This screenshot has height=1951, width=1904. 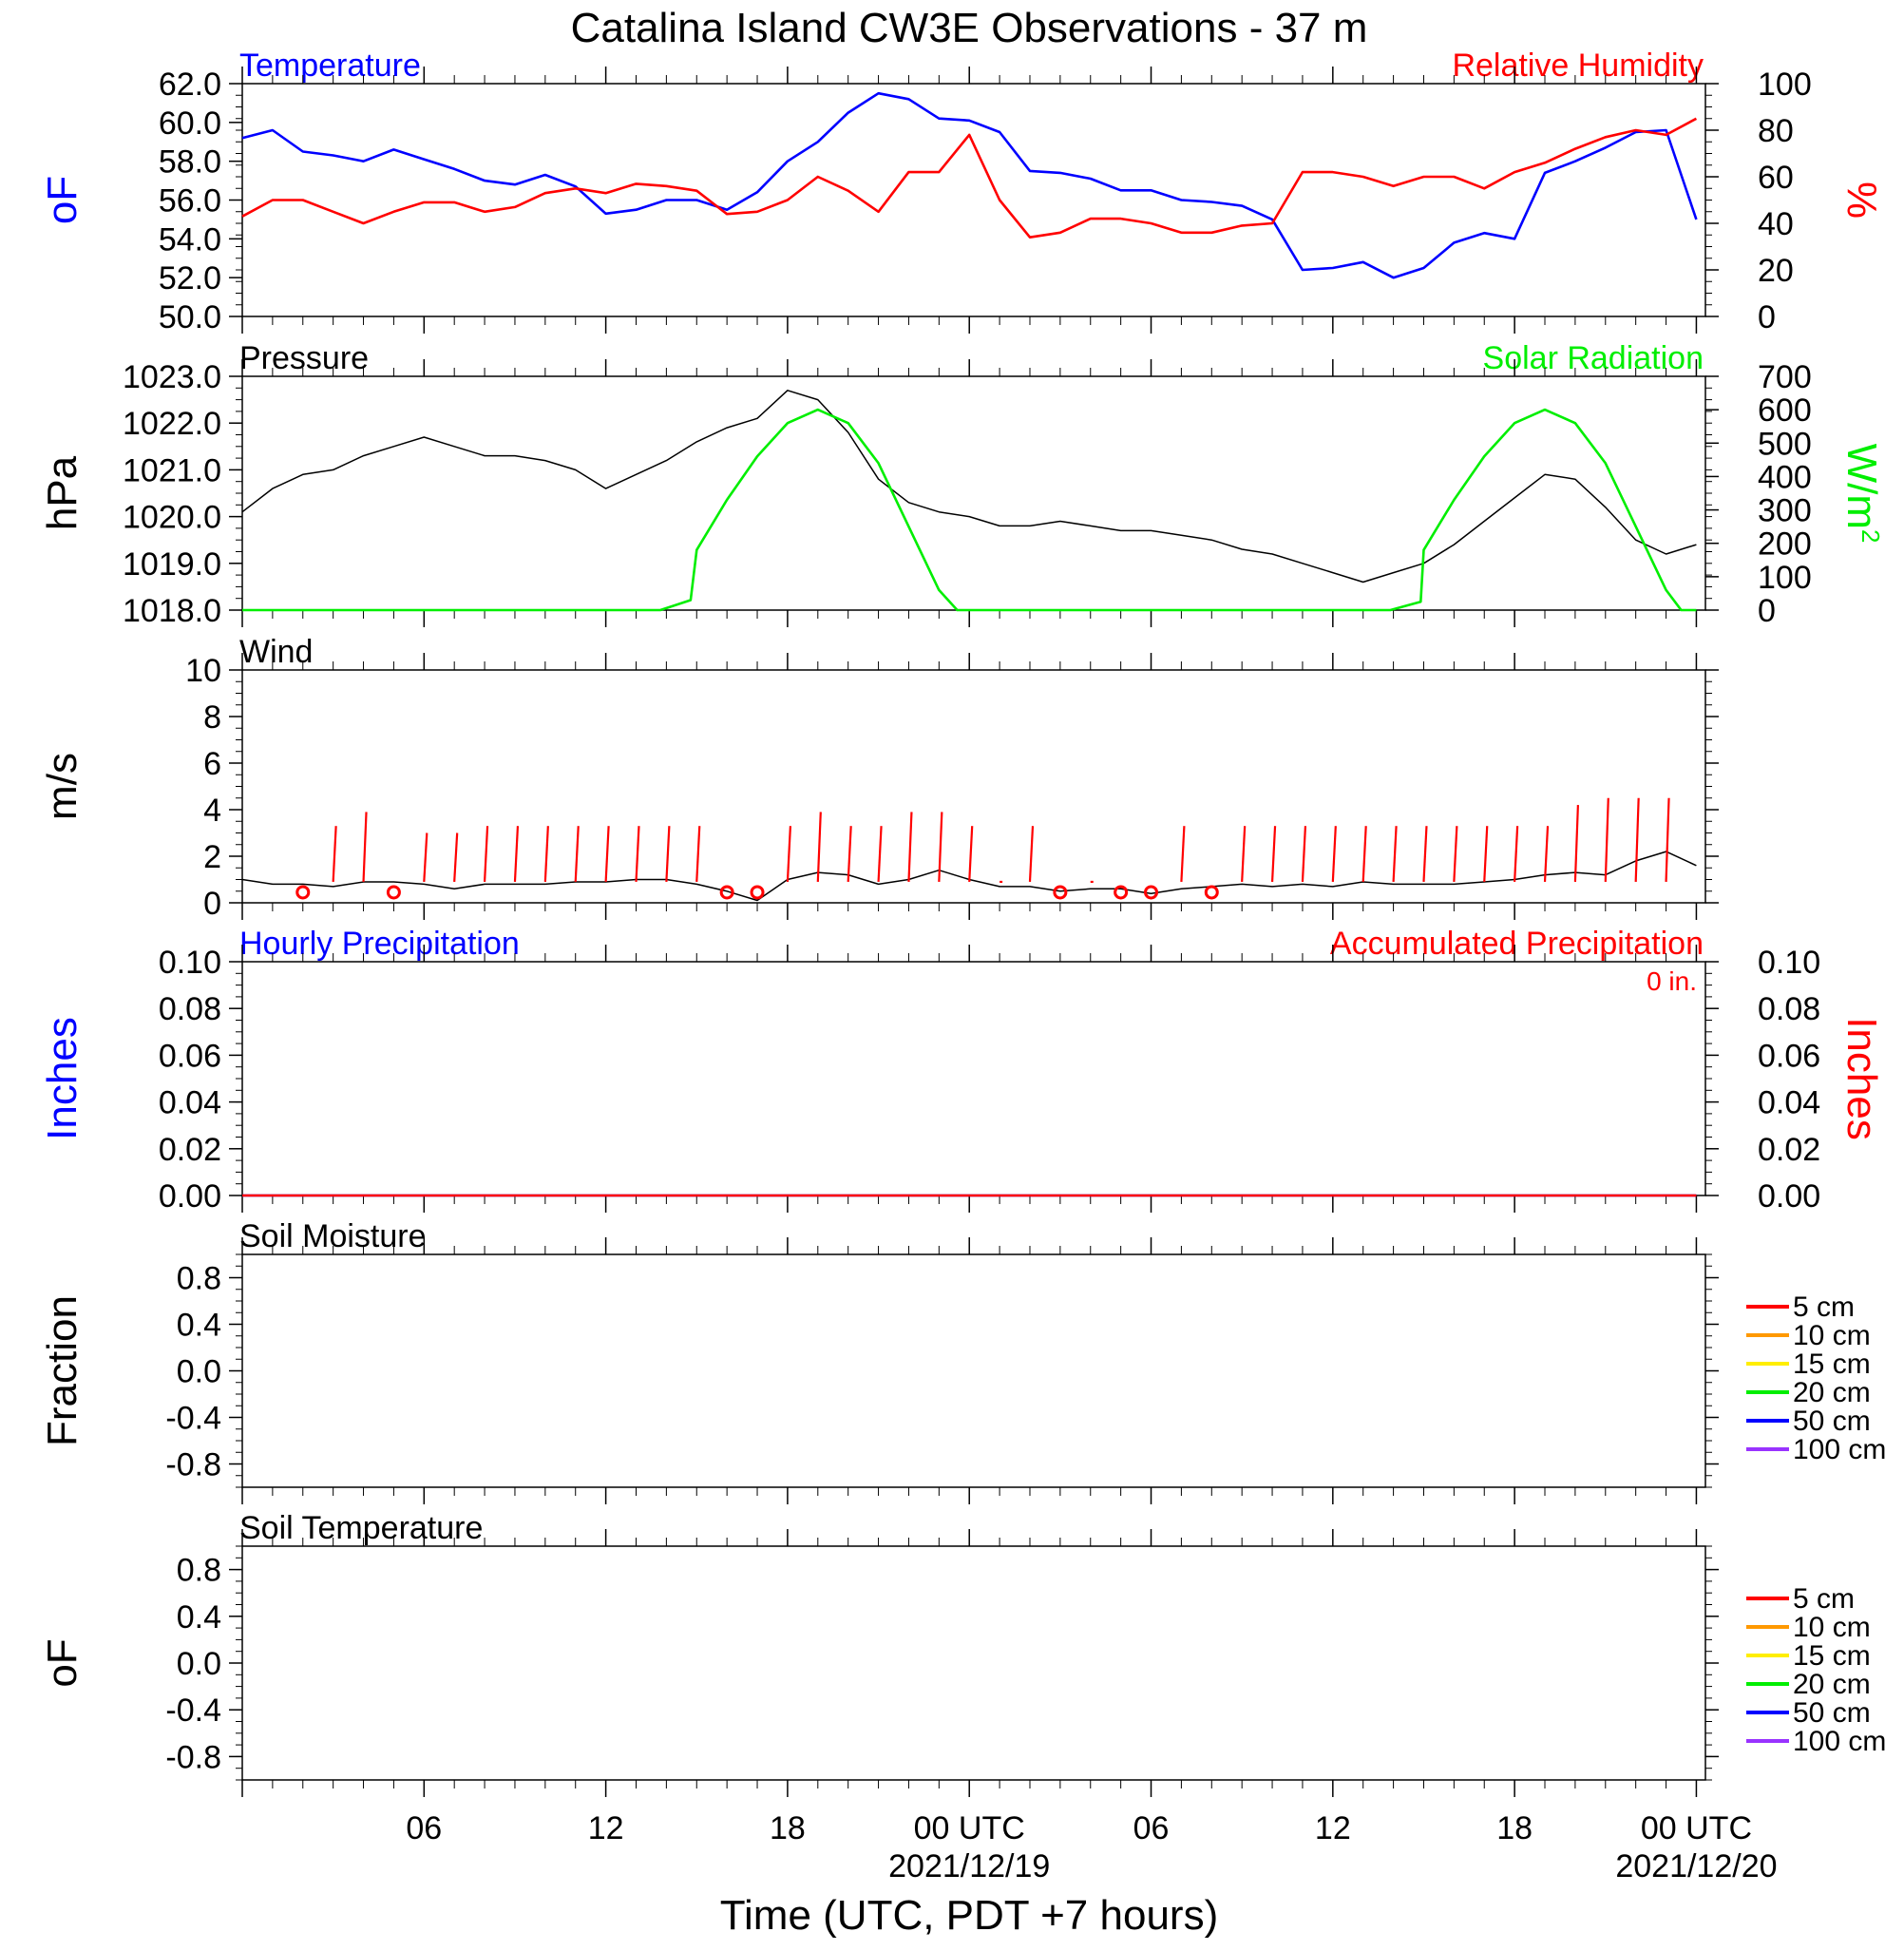 I want to click on y-tick-label: 0.0, so click(x=199, y=1372).